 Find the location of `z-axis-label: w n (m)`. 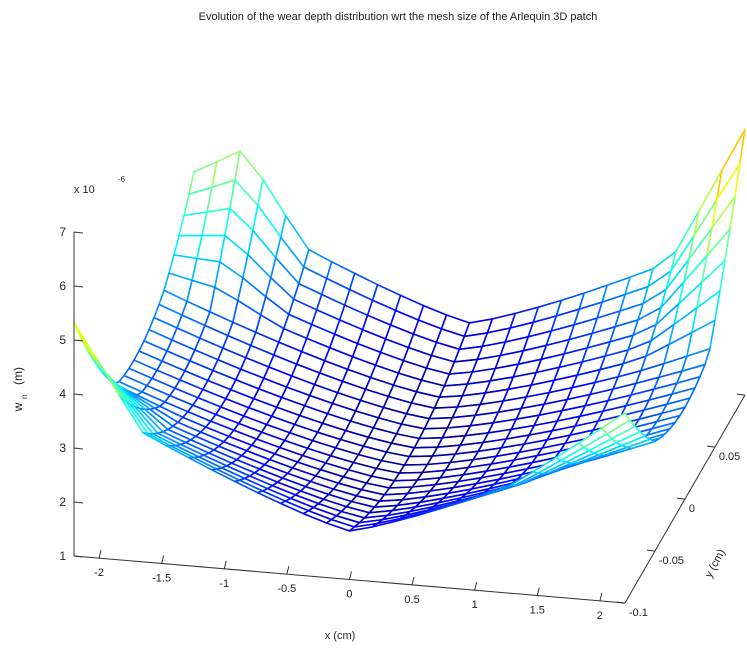

z-axis-label: w n (m) is located at coordinates (20, 389).